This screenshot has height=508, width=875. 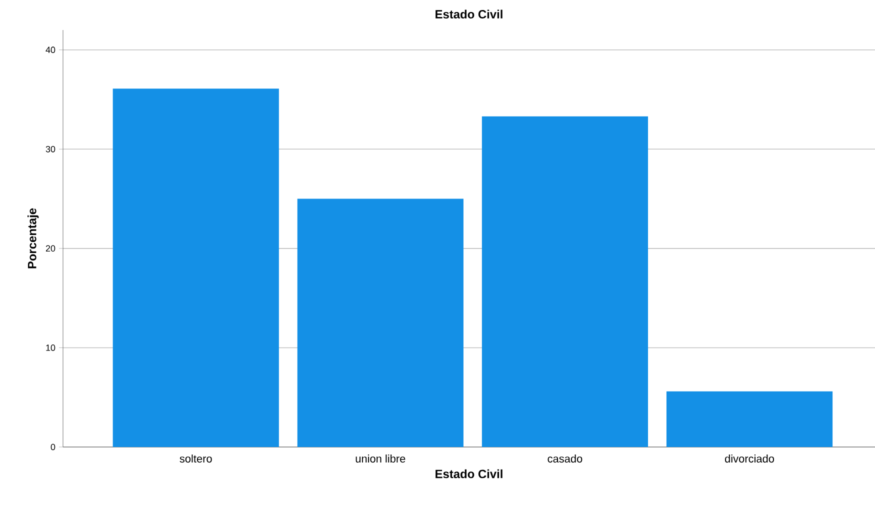 I want to click on x-tick-label: soltero, so click(x=196, y=458).